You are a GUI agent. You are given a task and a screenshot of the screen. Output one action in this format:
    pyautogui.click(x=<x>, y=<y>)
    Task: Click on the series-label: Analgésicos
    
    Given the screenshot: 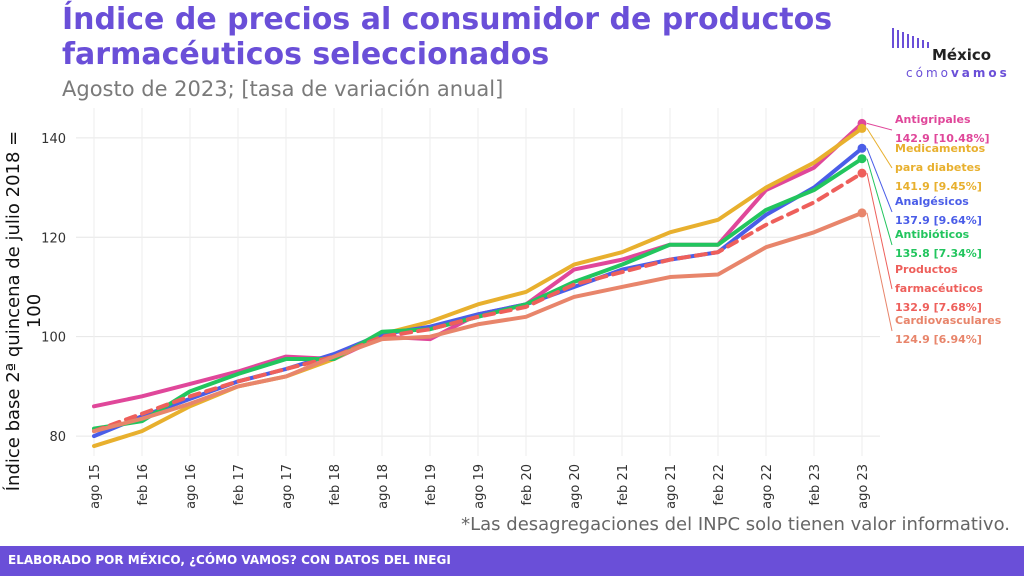 What is the action you would take?
    pyautogui.click(x=932, y=201)
    